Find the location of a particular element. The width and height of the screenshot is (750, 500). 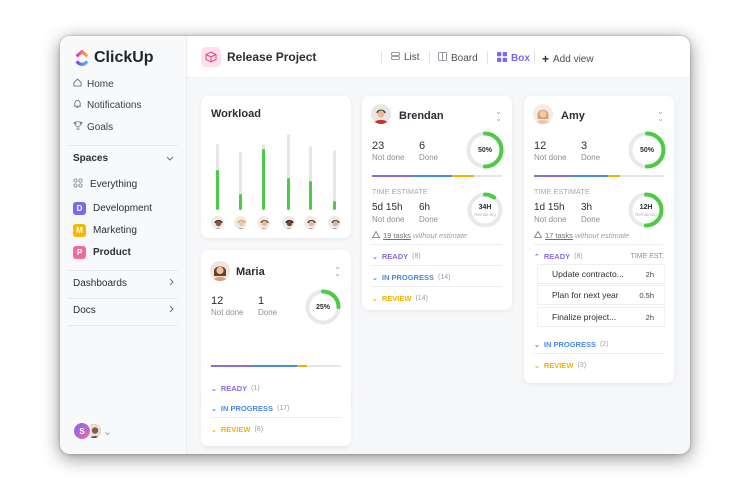

group-ready: ⌄ READY (1) is located at coordinates (276, 388).